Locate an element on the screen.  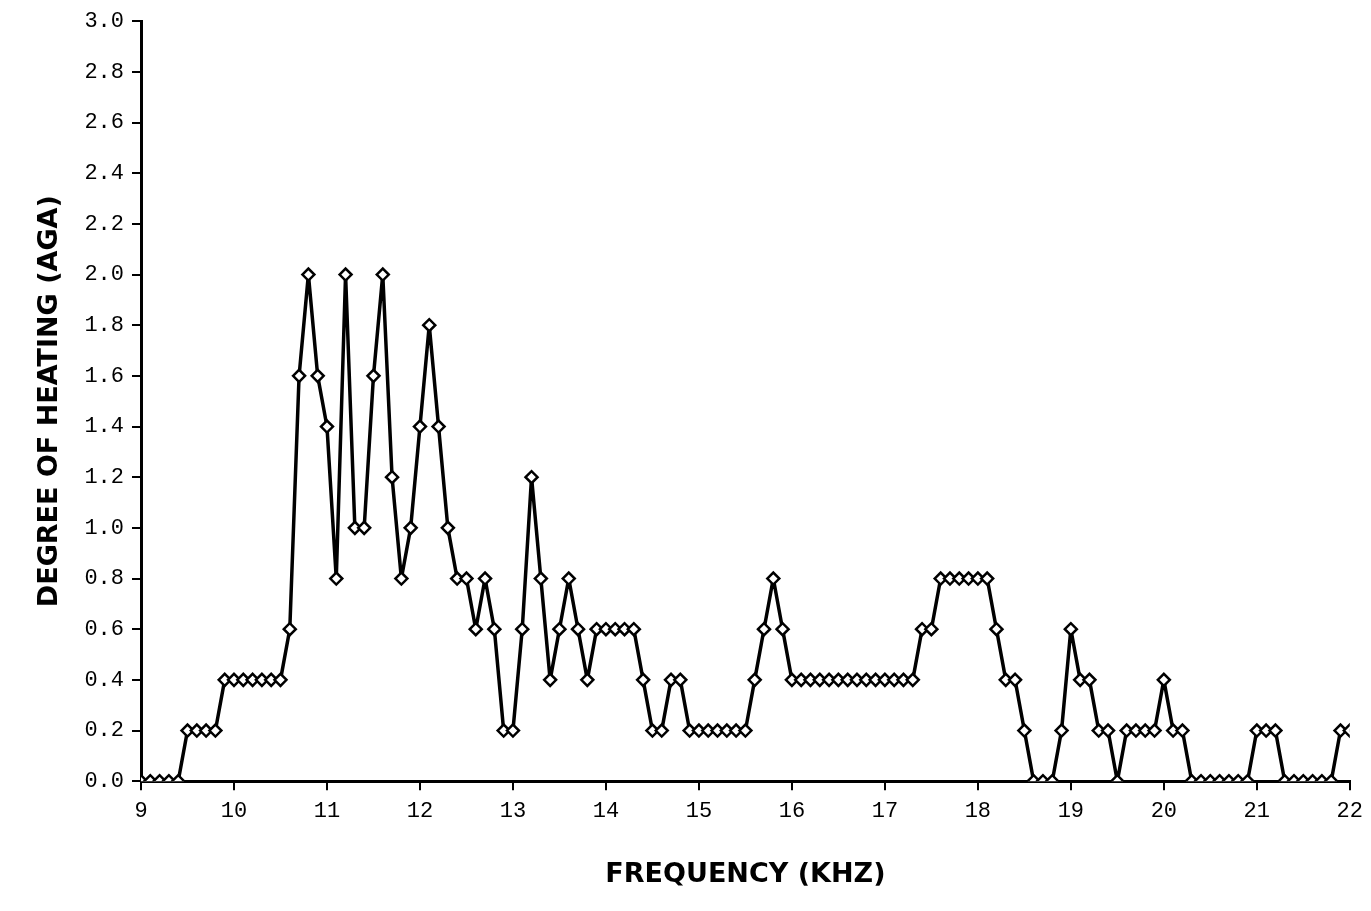
y-tick-label: 2.2 is located at coordinates (104, 224).